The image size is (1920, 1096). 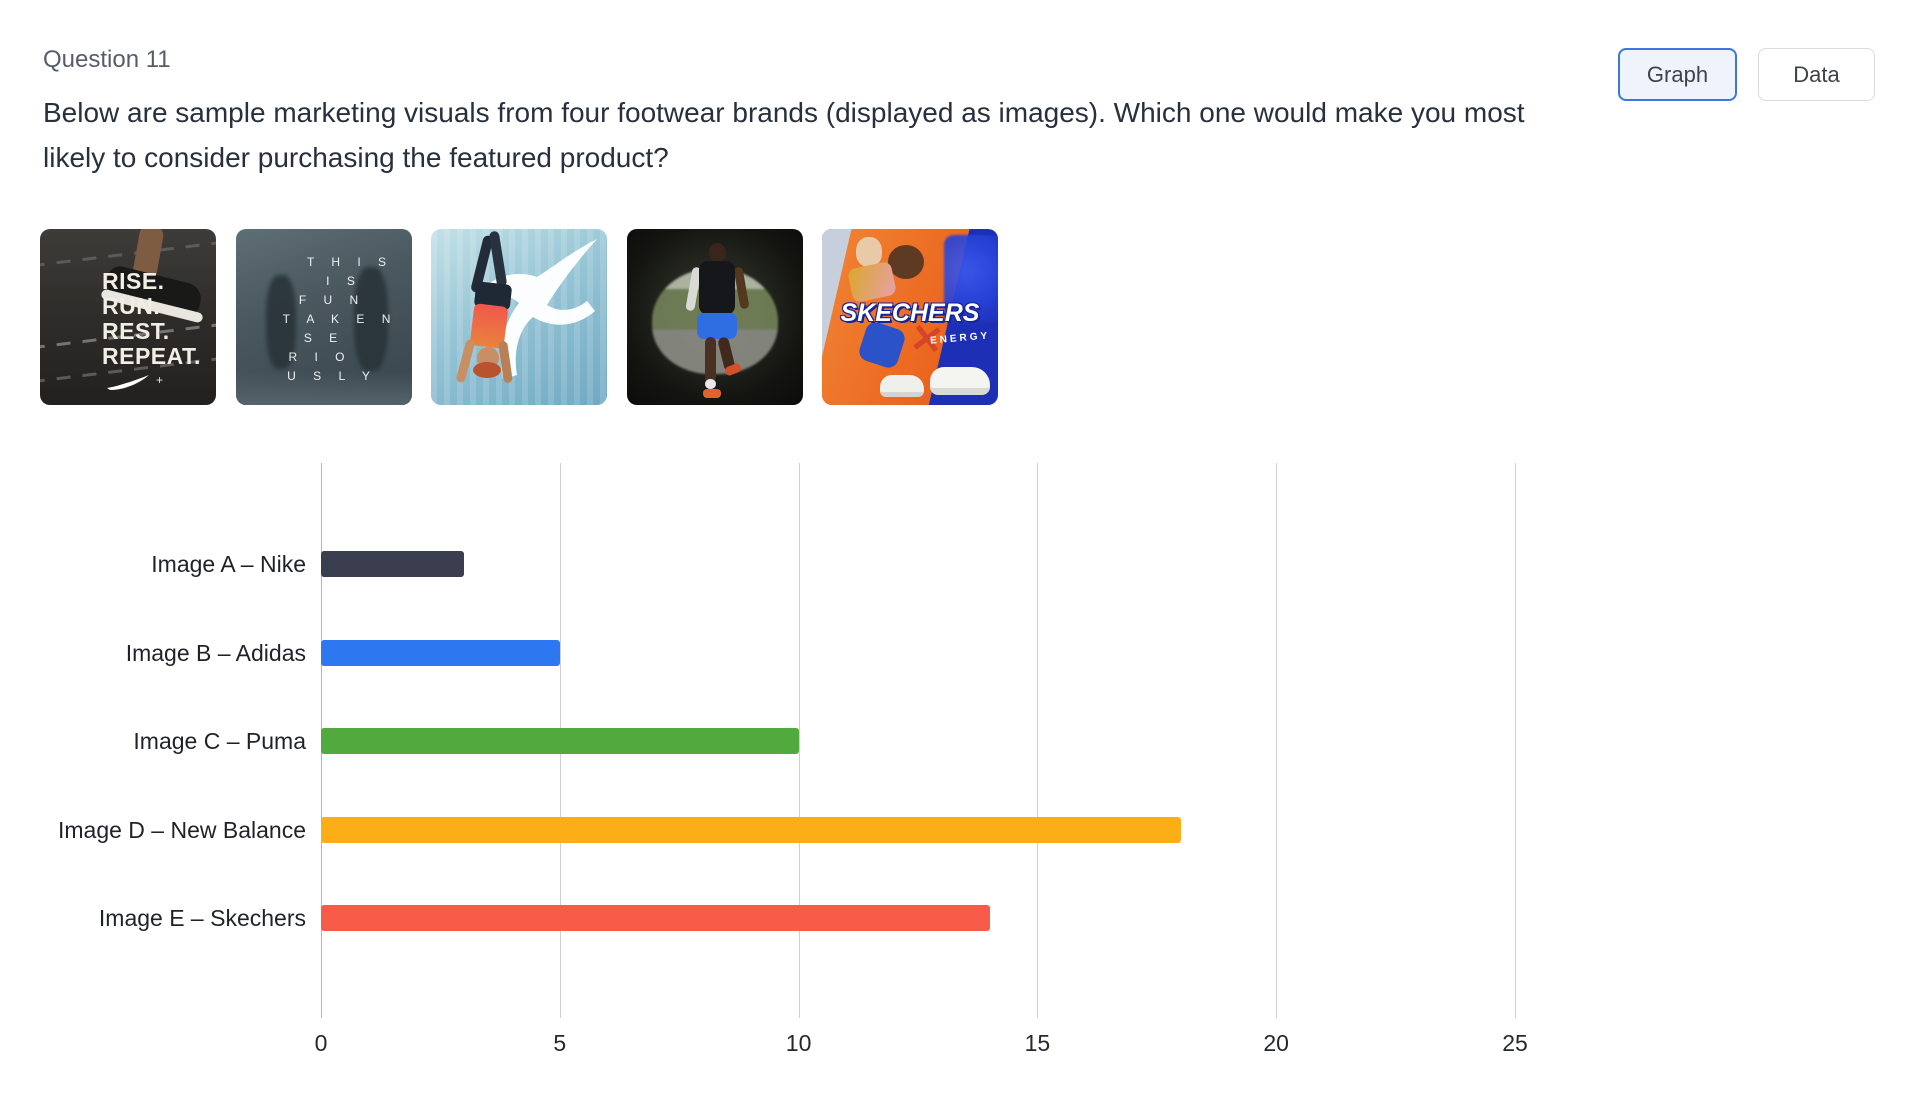 I want to click on thumbnail-image-a-nike: RISE. RUN. REST. REPEAT. +, so click(x=128, y=317).